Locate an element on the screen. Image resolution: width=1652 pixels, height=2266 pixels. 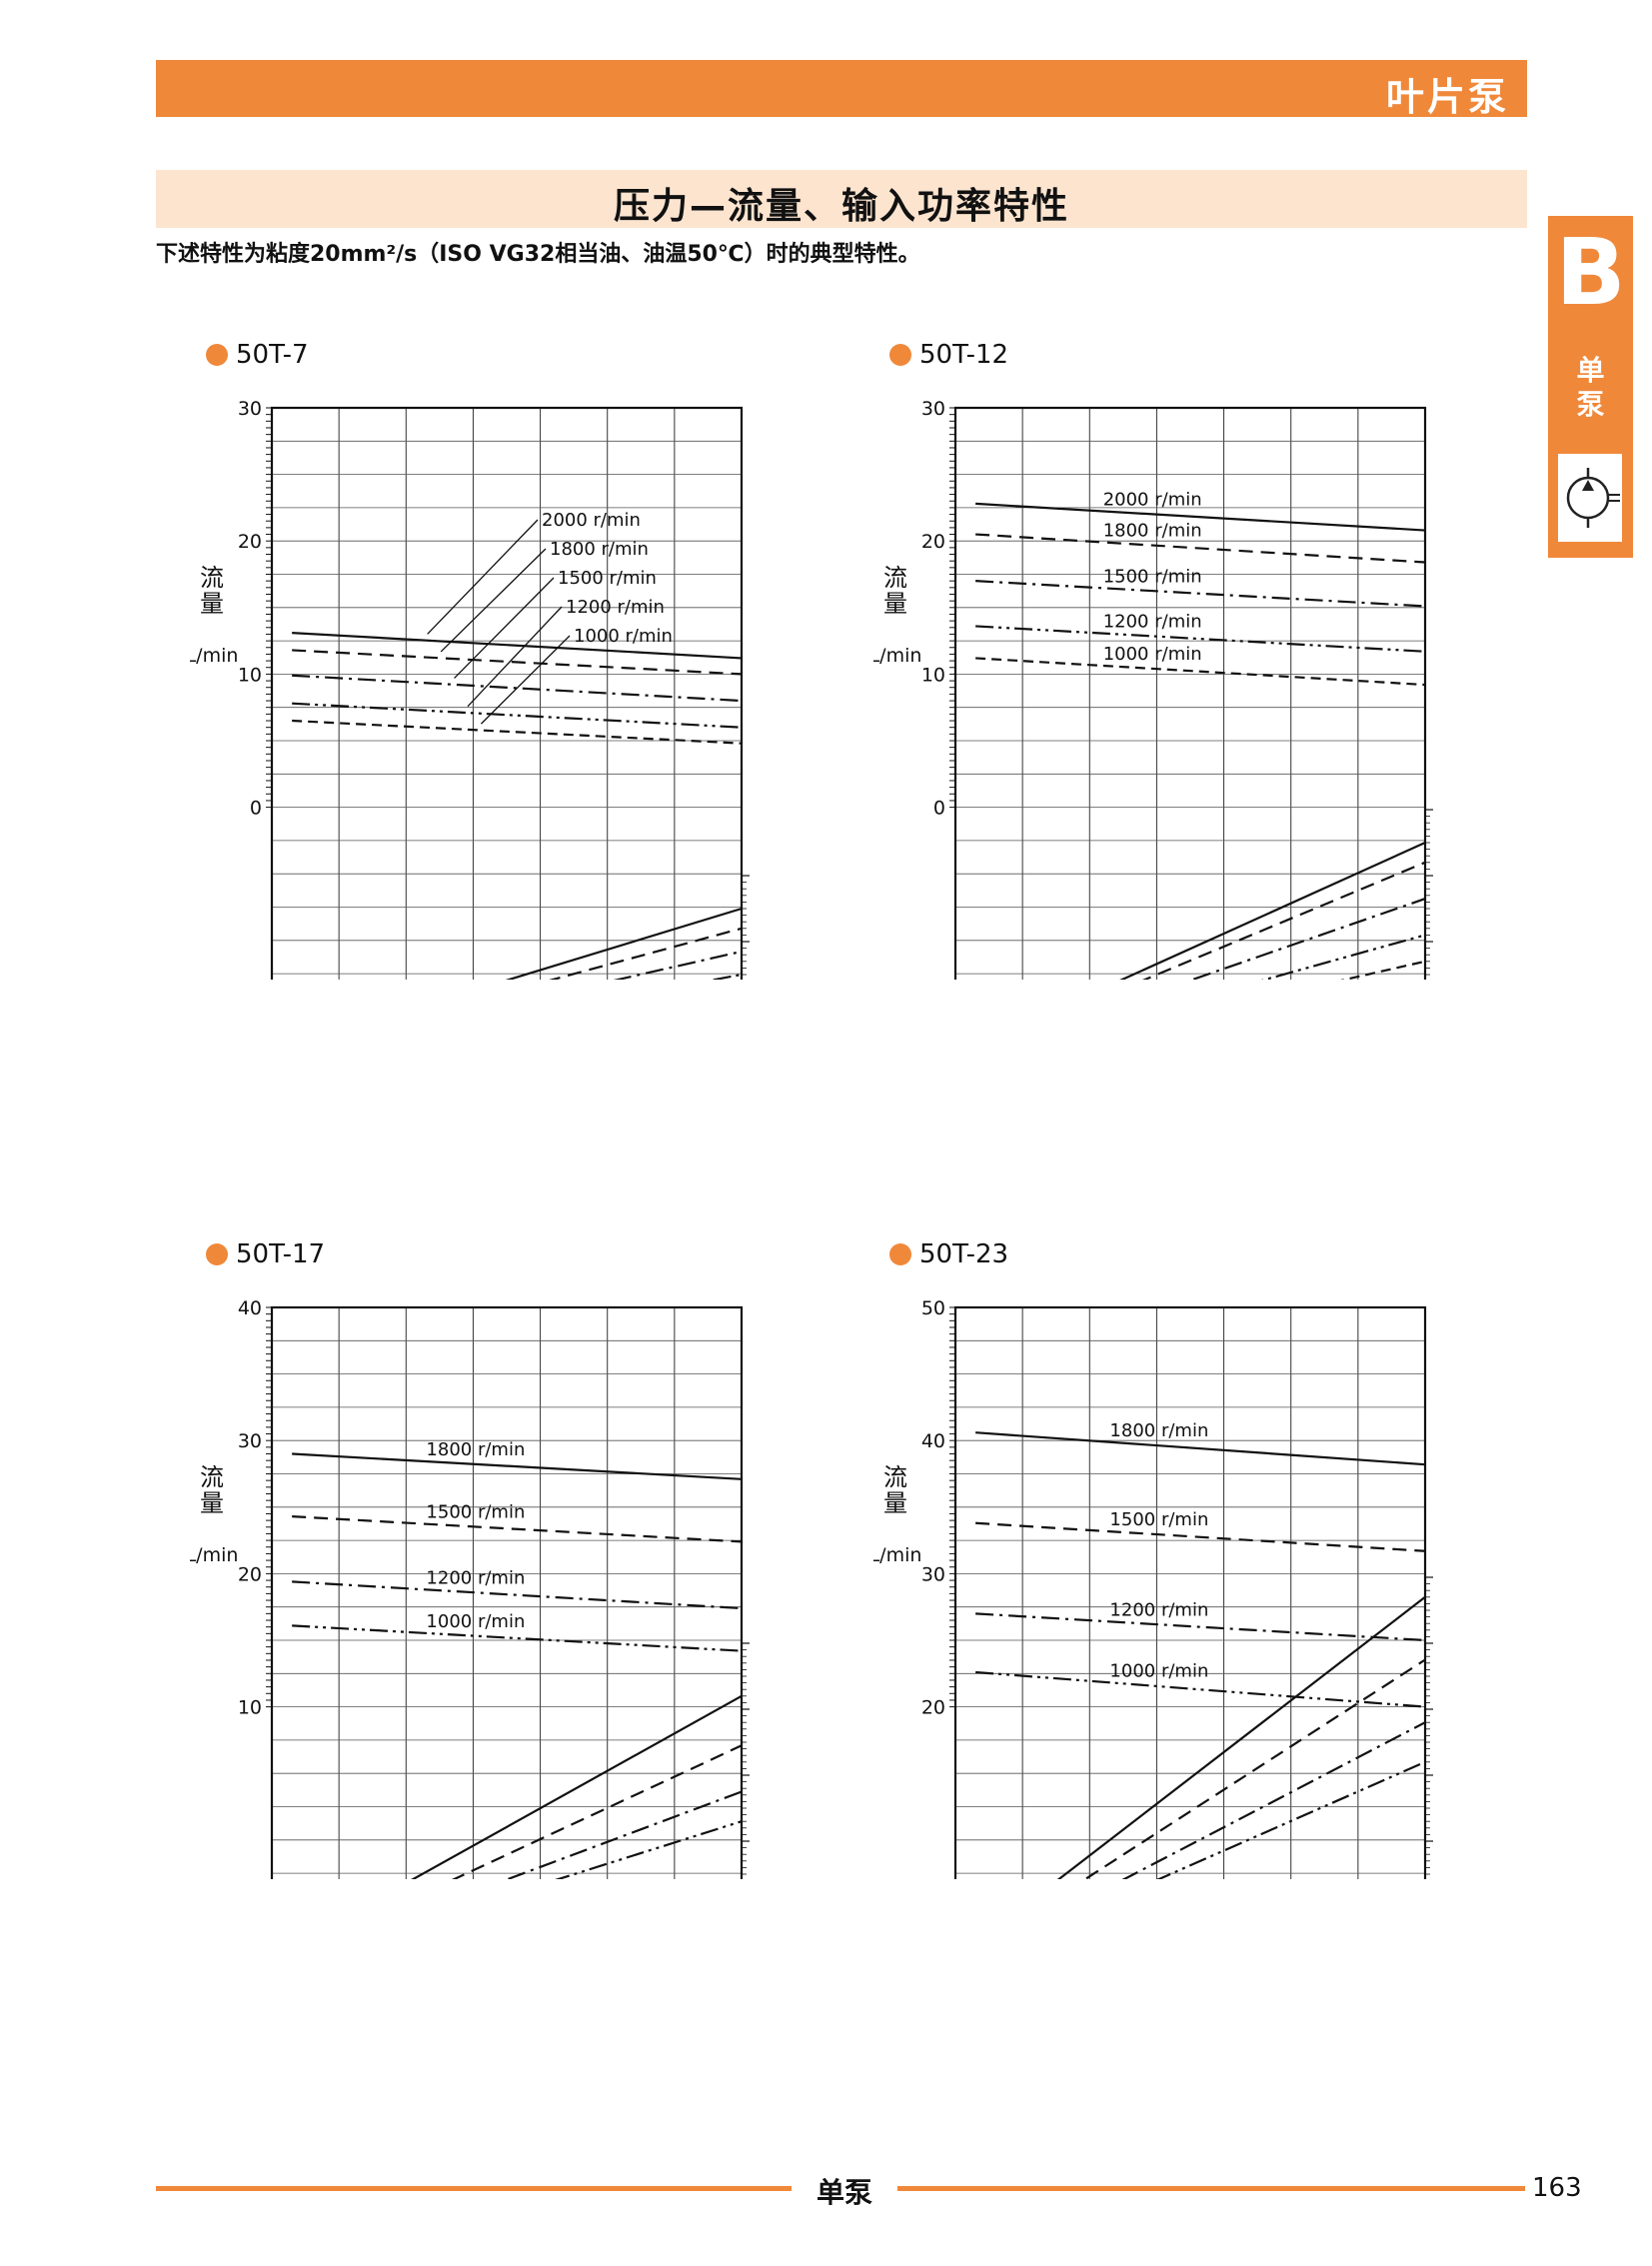
flow-tick-label: 50 is located at coordinates (933, 1308).